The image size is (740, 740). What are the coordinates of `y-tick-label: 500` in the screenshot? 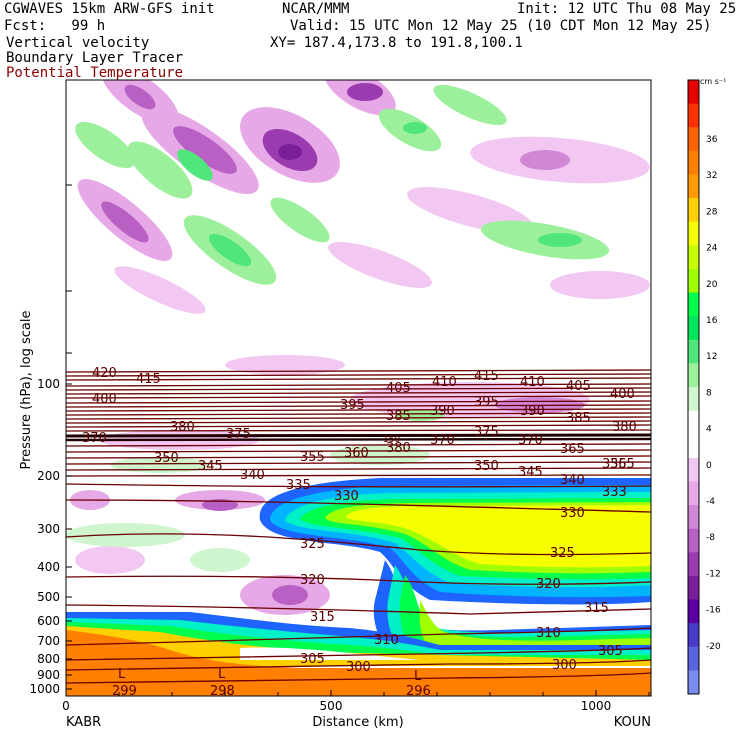 It's located at (48, 597).